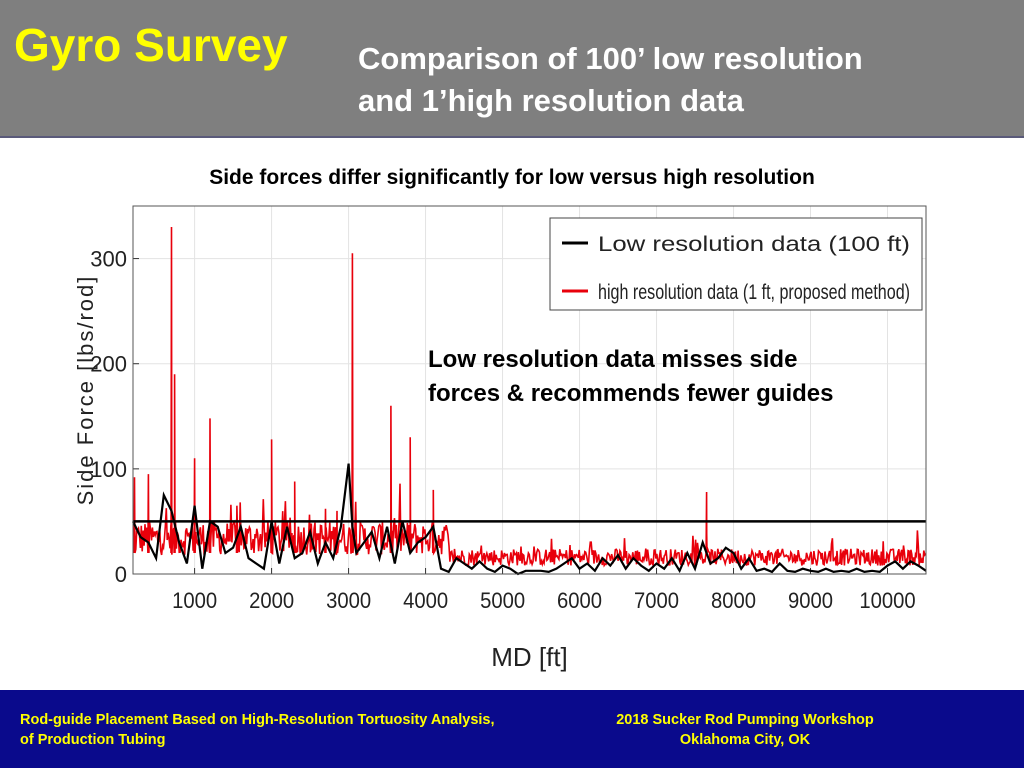  Describe the element at coordinates (630, 393) in the screenshot. I see `annotation-line-2: forces & recommends fewer guides` at that location.